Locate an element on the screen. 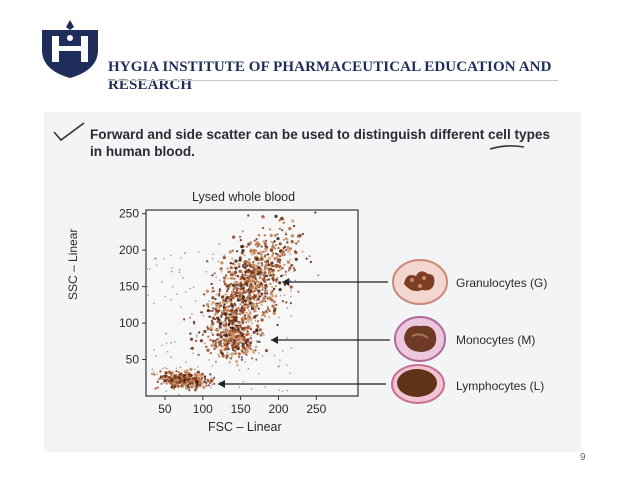 This screenshot has width=638, height=478. page-number: 9 is located at coordinates (583, 457).